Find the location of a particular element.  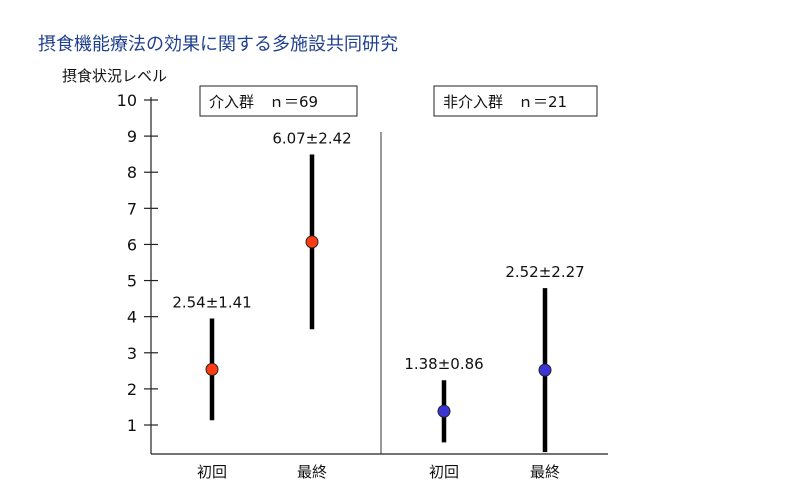

y-tick-label-2: 2 is located at coordinates (132, 389).